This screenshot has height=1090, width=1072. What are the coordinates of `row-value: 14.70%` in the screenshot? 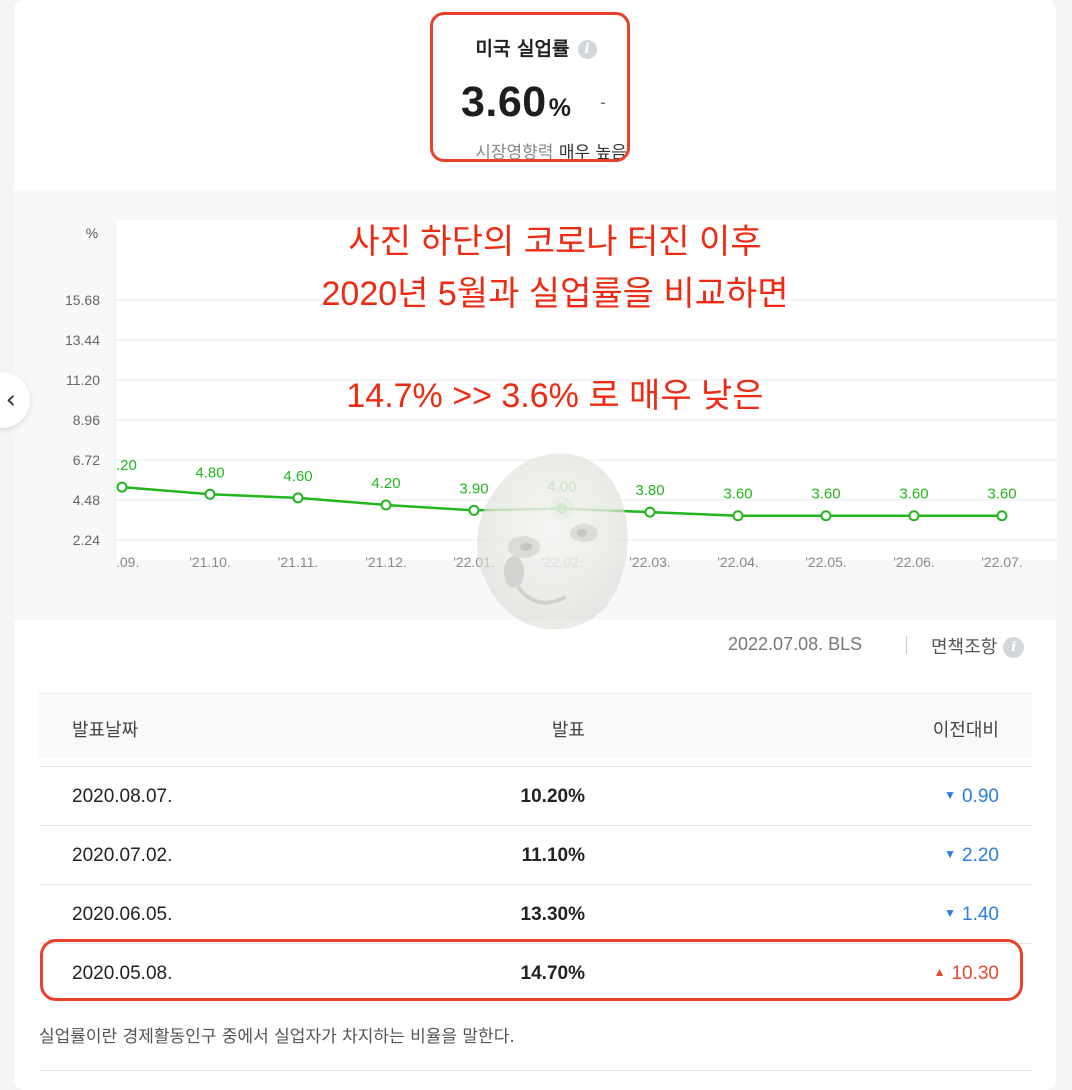 It's located at (552, 973).